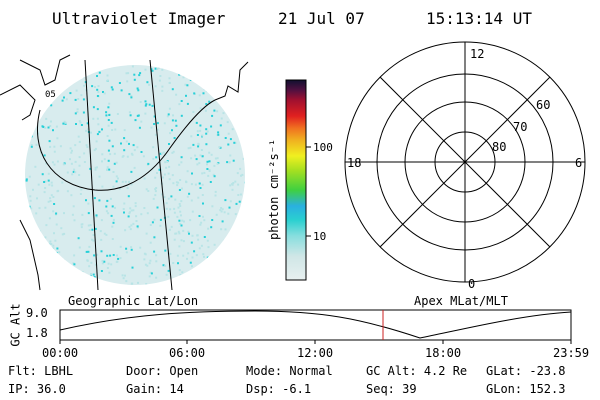 The image size is (600, 400). What do you see at coordinates (126, 145) in the screenshot?
I see `latitude-line` at bounding box center [126, 145].